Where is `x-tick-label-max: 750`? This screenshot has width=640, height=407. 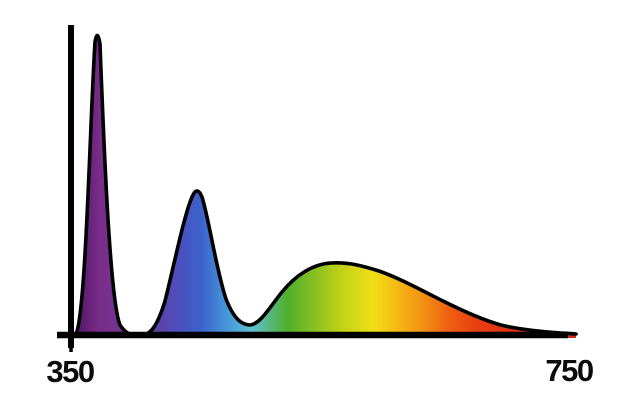
x-tick-label-max: 750 is located at coordinates (569, 370).